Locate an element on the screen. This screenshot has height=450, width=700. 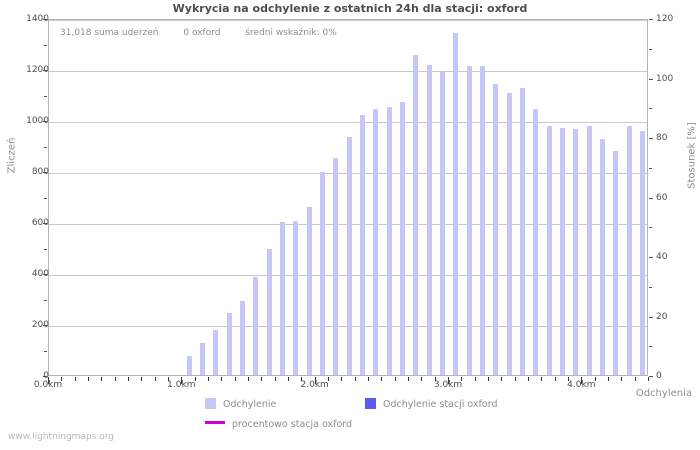
y-tick-label-left: 600 is located at coordinates (40, 223).